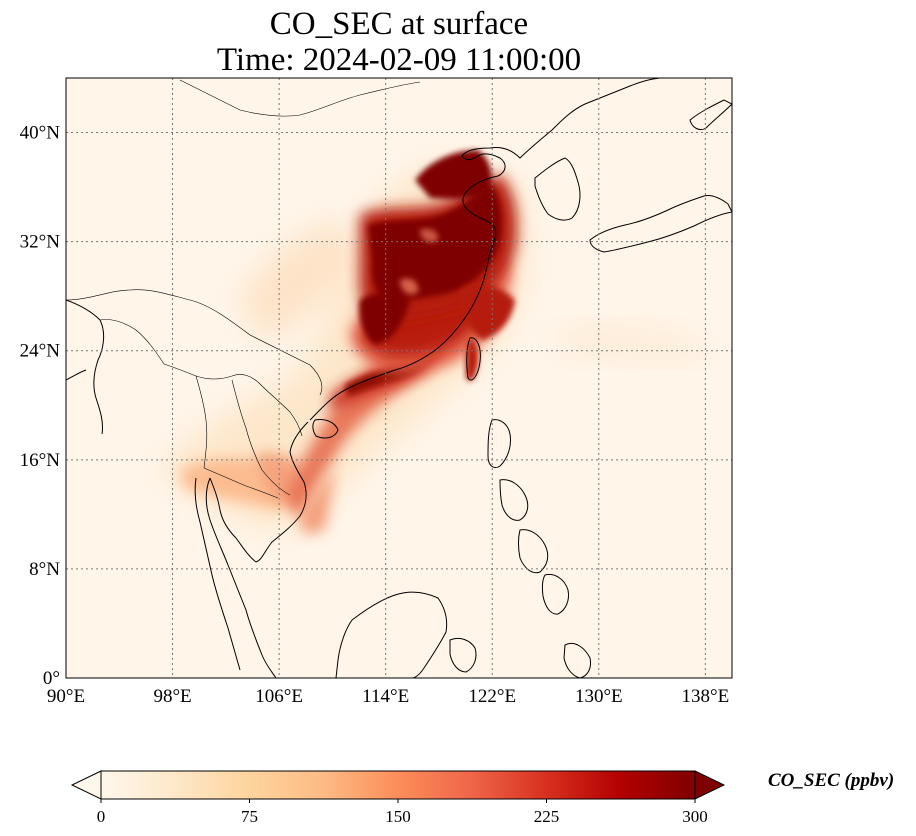 The height and width of the screenshot is (836, 916). Describe the element at coordinates (101, 816) in the screenshot. I see `colorbar-tick-label: 0` at that location.